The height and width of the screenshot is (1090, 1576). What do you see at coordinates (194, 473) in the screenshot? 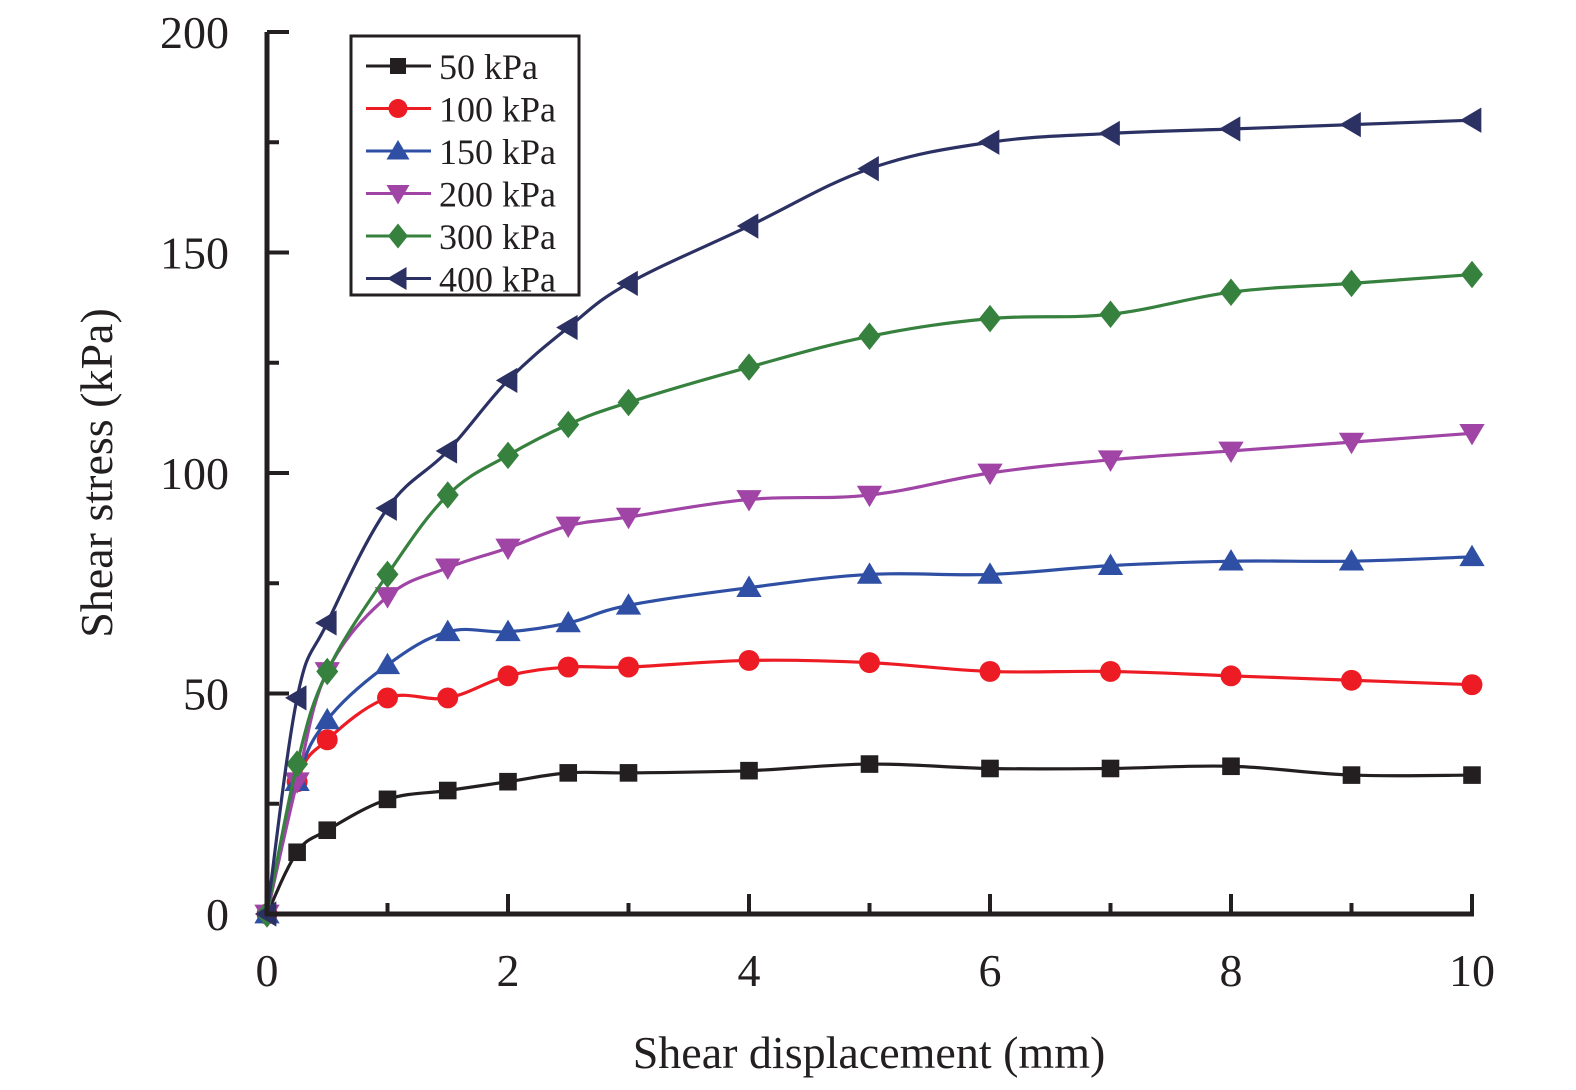
I see `y-tick-label: 100` at bounding box center [194, 473].